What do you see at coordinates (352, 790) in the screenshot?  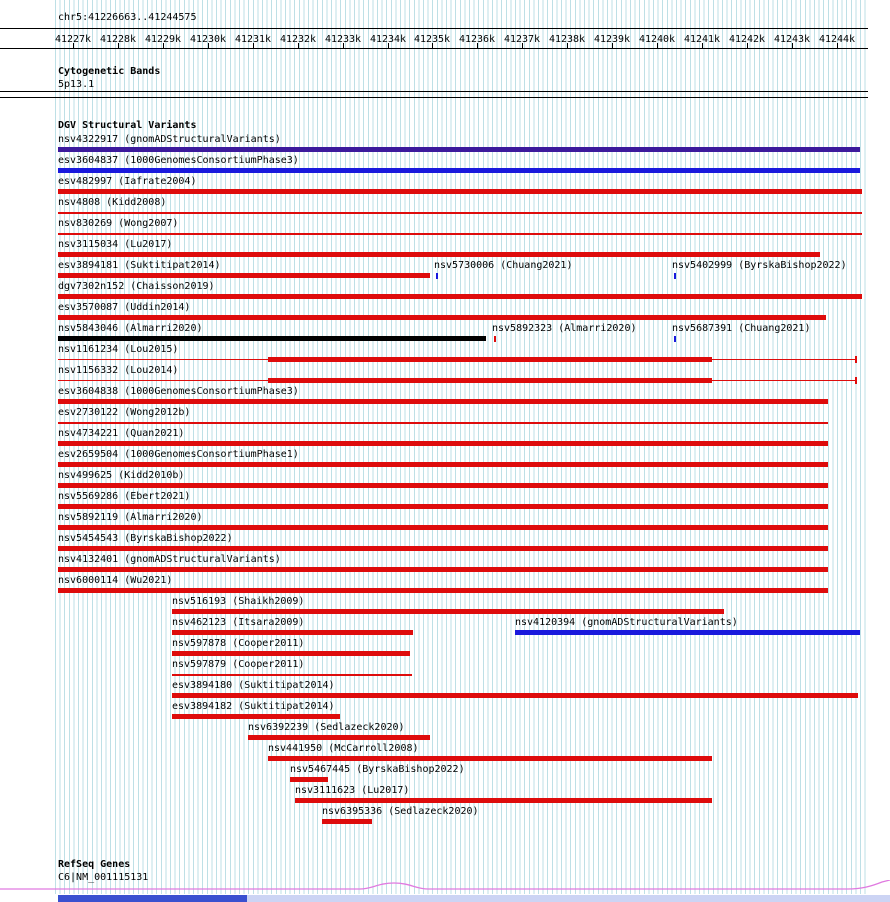 I see `variant-label: nsv3111623 (Lu2017)` at bounding box center [352, 790].